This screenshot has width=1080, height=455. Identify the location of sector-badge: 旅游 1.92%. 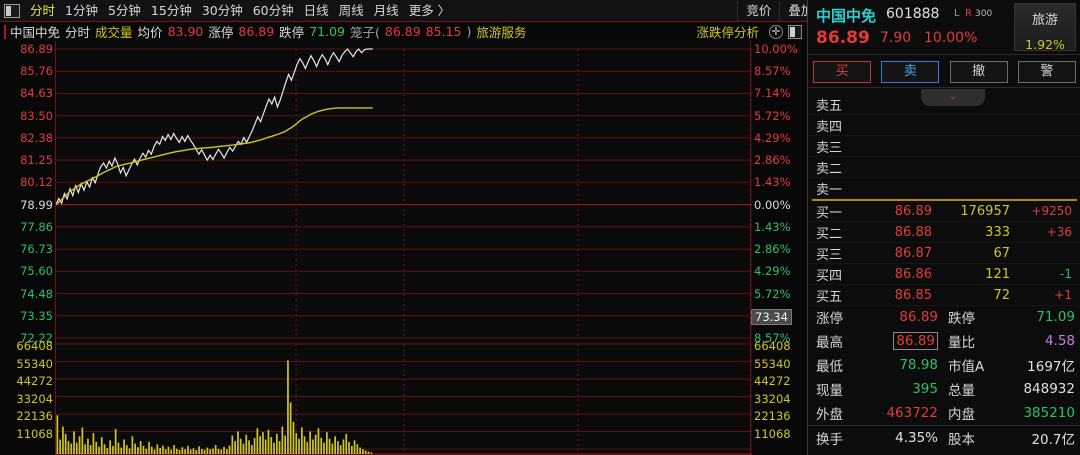
(1045, 27).